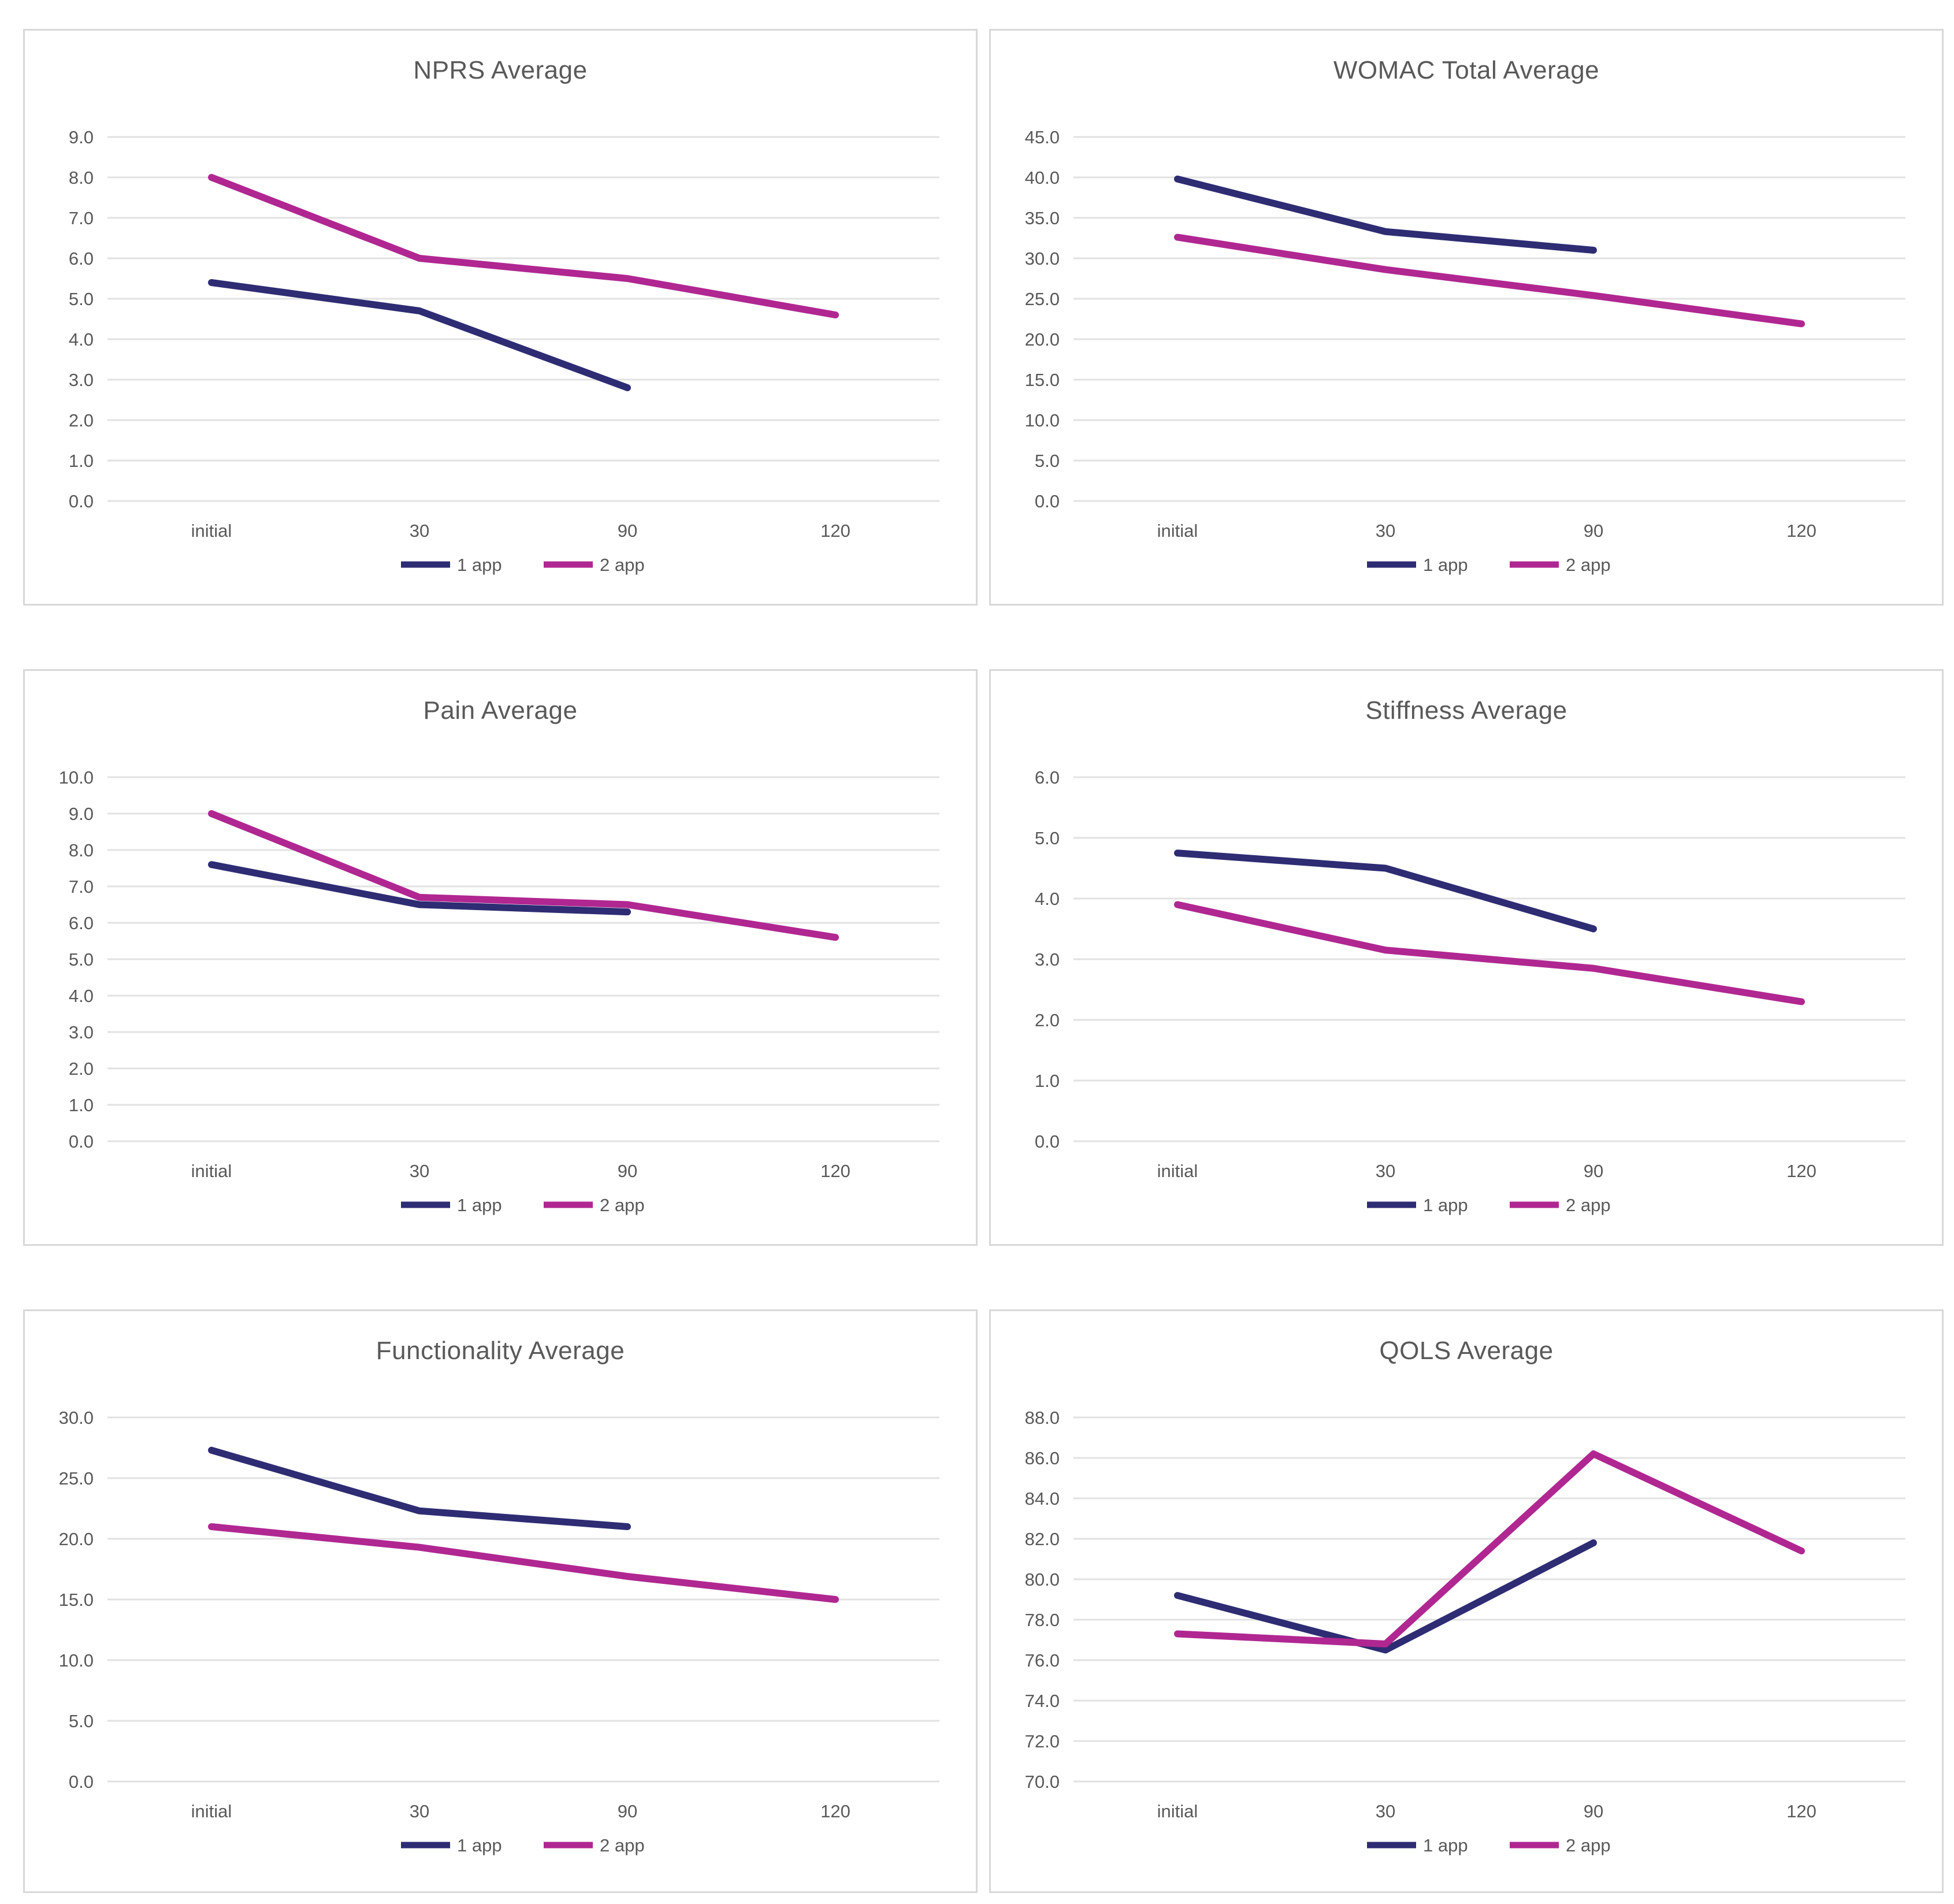 This screenshot has width=1954, height=1904. What do you see at coordinates (1467, 70) in the screenshot?
I see `chart-title: WOMAC Total Average` at bounding box center [1467, 70].